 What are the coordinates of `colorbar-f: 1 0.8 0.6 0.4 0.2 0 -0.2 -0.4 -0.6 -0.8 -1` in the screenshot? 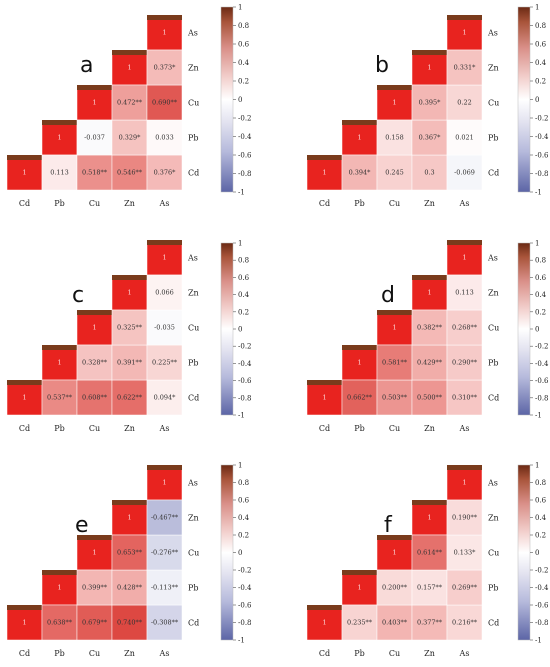 It's located at (533, 553).